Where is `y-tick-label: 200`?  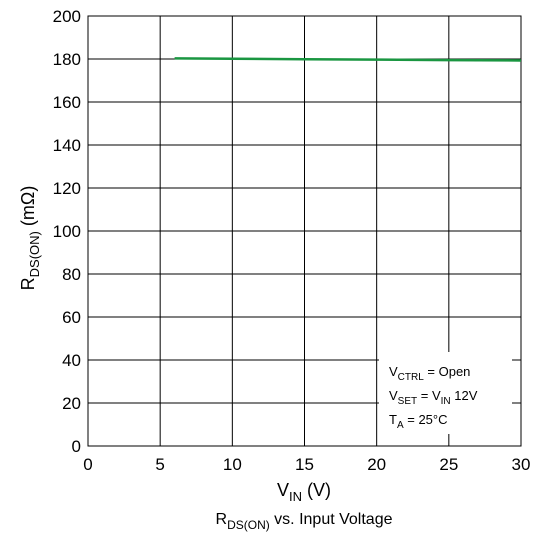 y-tick-label: 200 is located at coordinates (67, 16).